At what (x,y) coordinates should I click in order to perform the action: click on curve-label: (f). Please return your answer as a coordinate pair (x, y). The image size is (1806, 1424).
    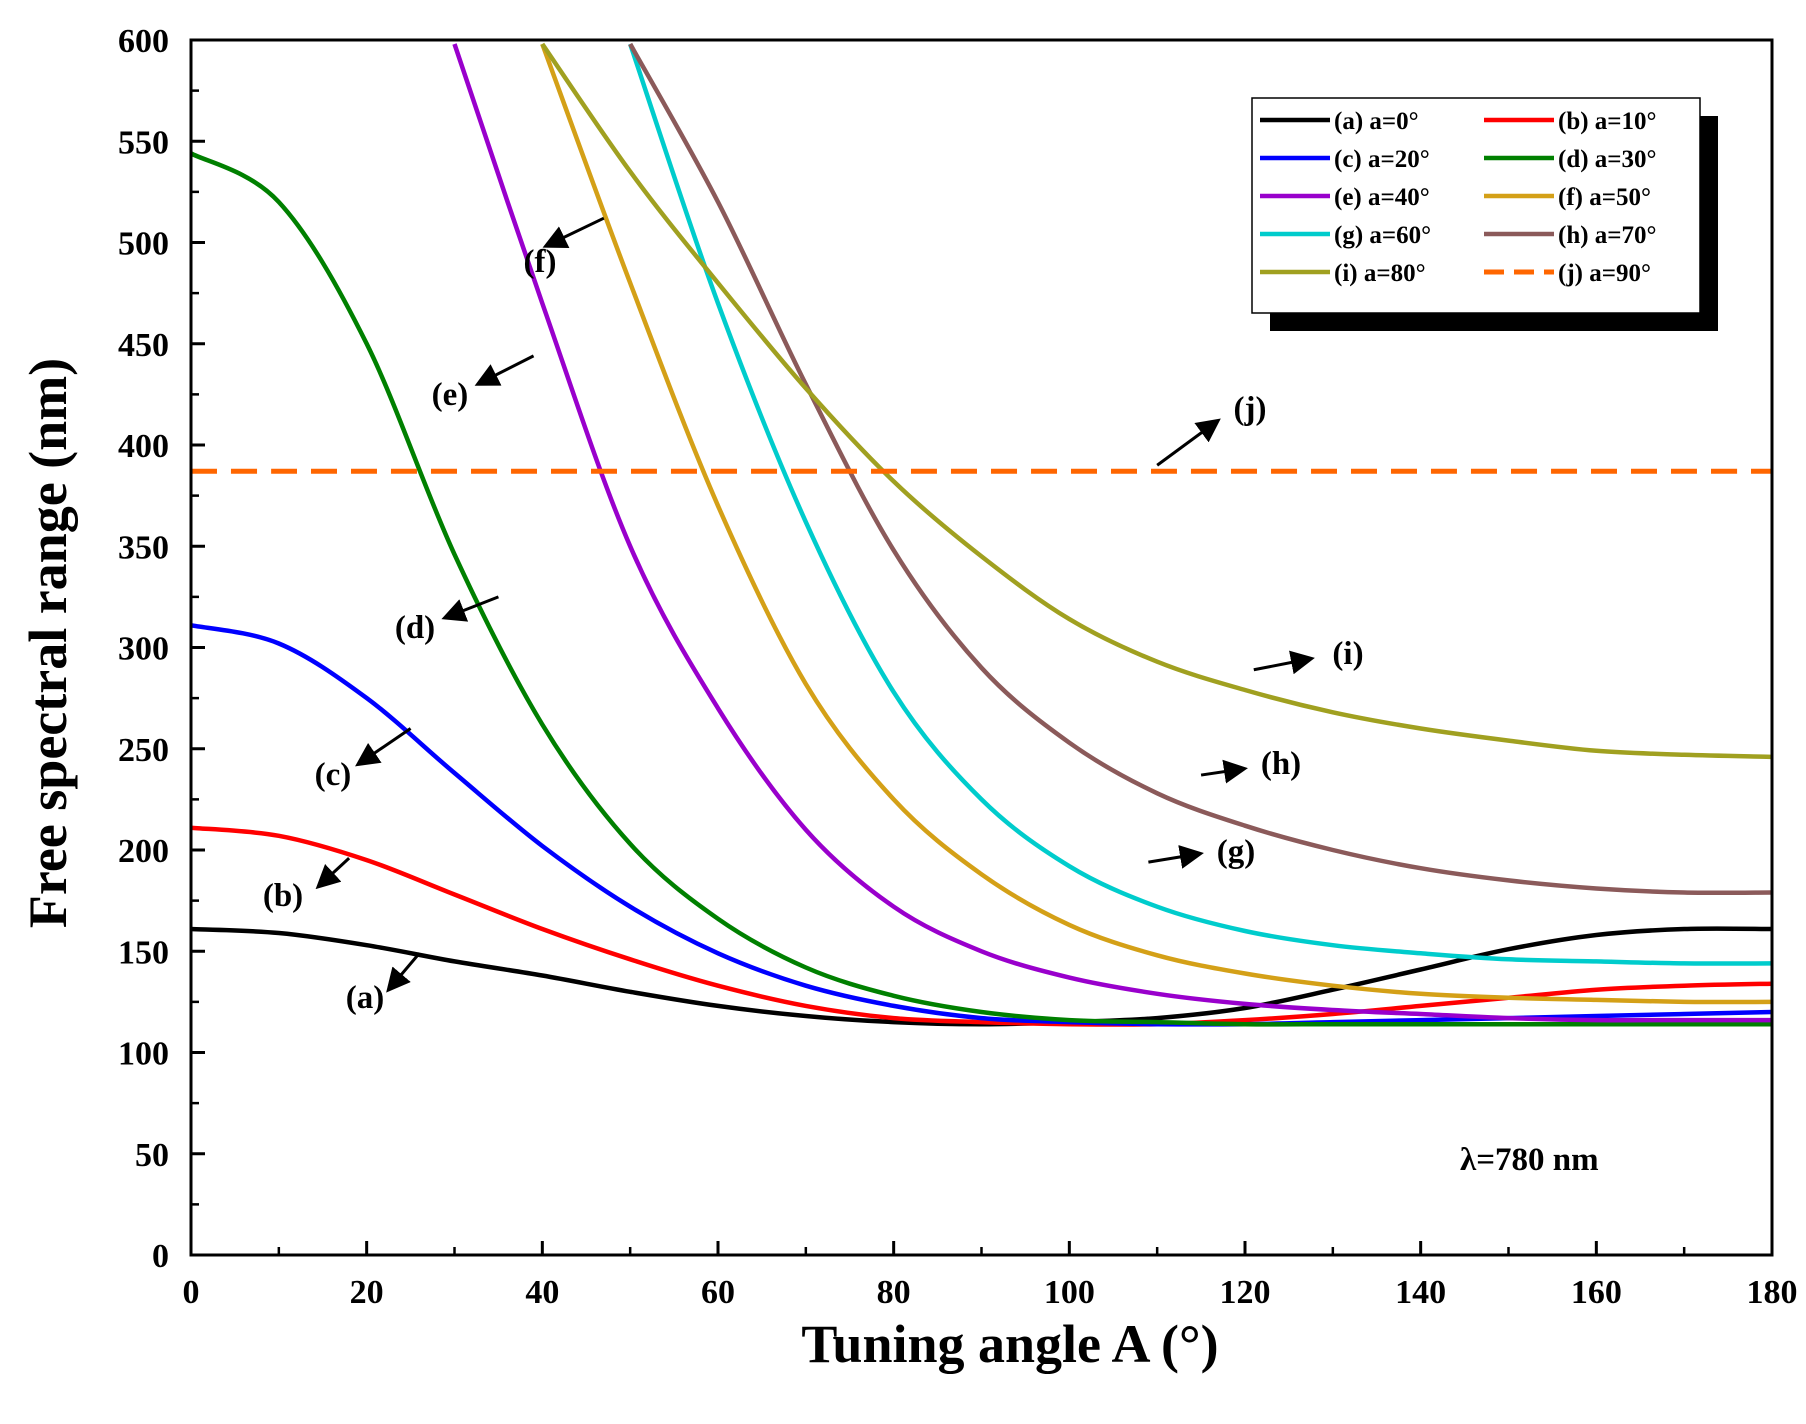
    Looking at the image, I should click on (540, 262).